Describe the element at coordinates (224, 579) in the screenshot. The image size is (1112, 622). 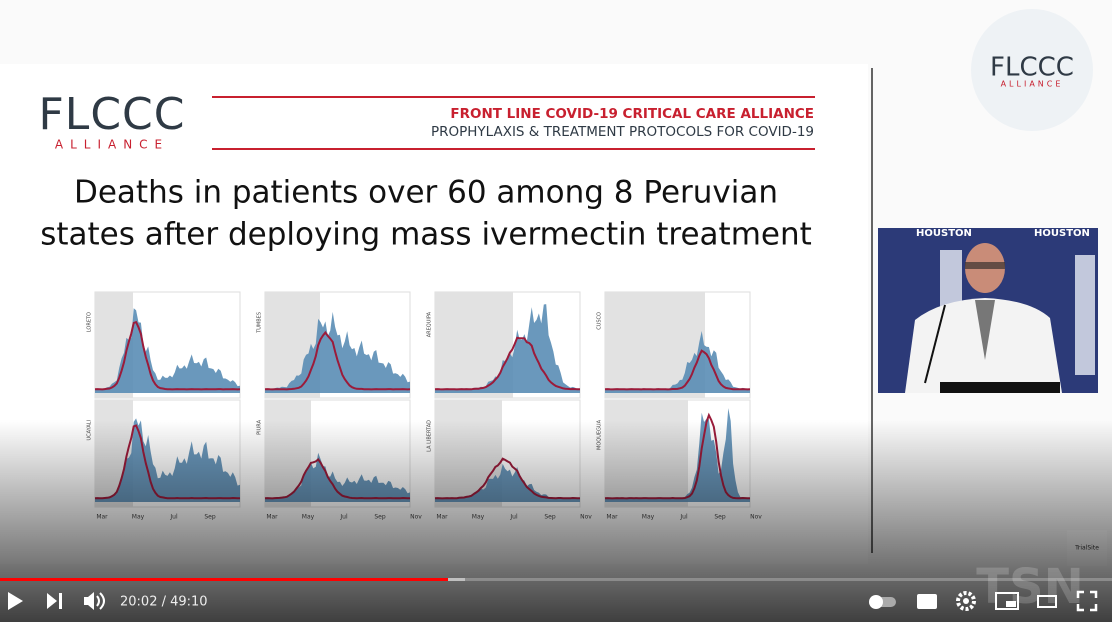
I see `progress-played` at that location.